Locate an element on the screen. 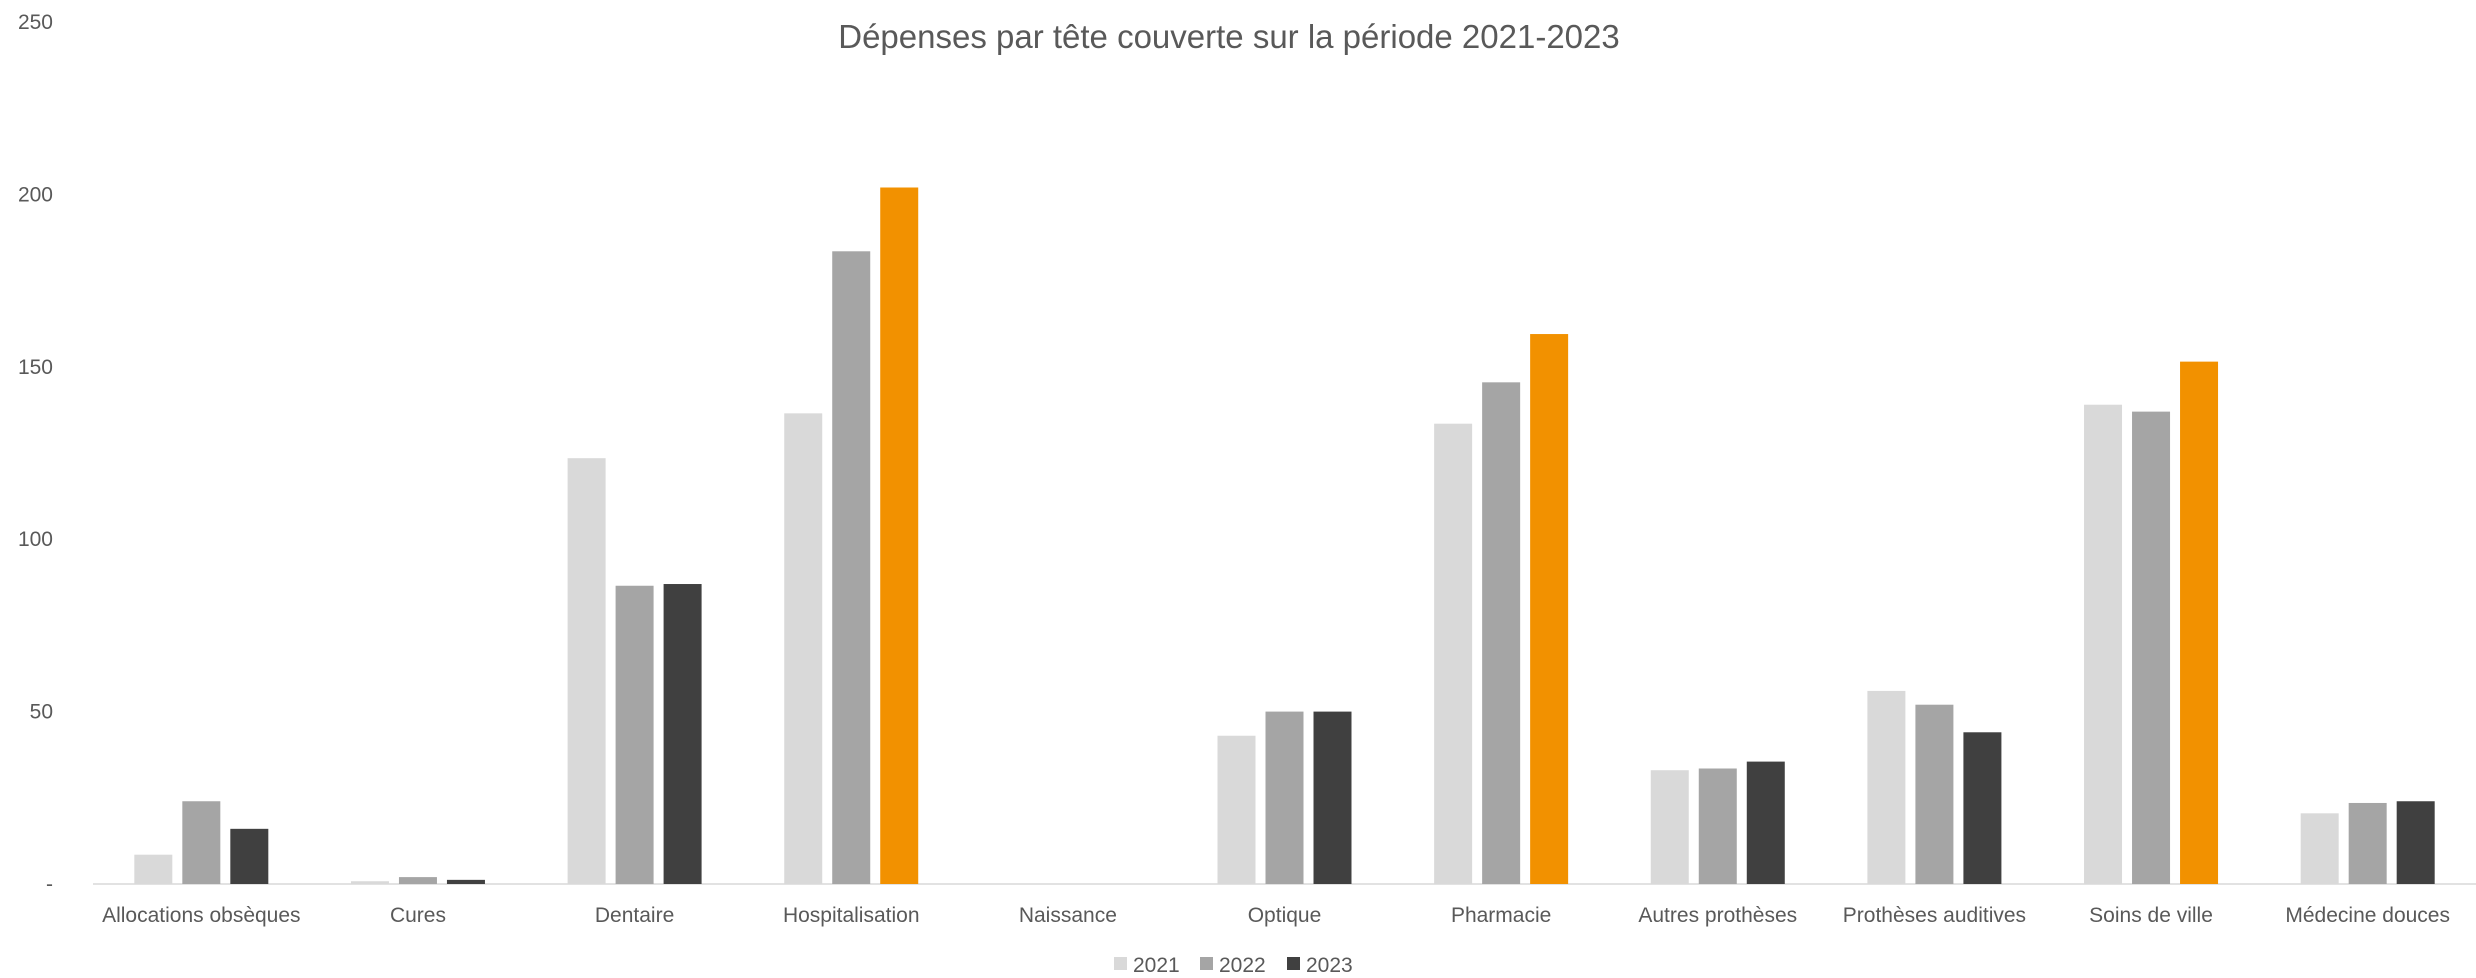 The image size is (2476, 978). x-tick-label: Allocations obsèques is located at coordinates (201, 915).